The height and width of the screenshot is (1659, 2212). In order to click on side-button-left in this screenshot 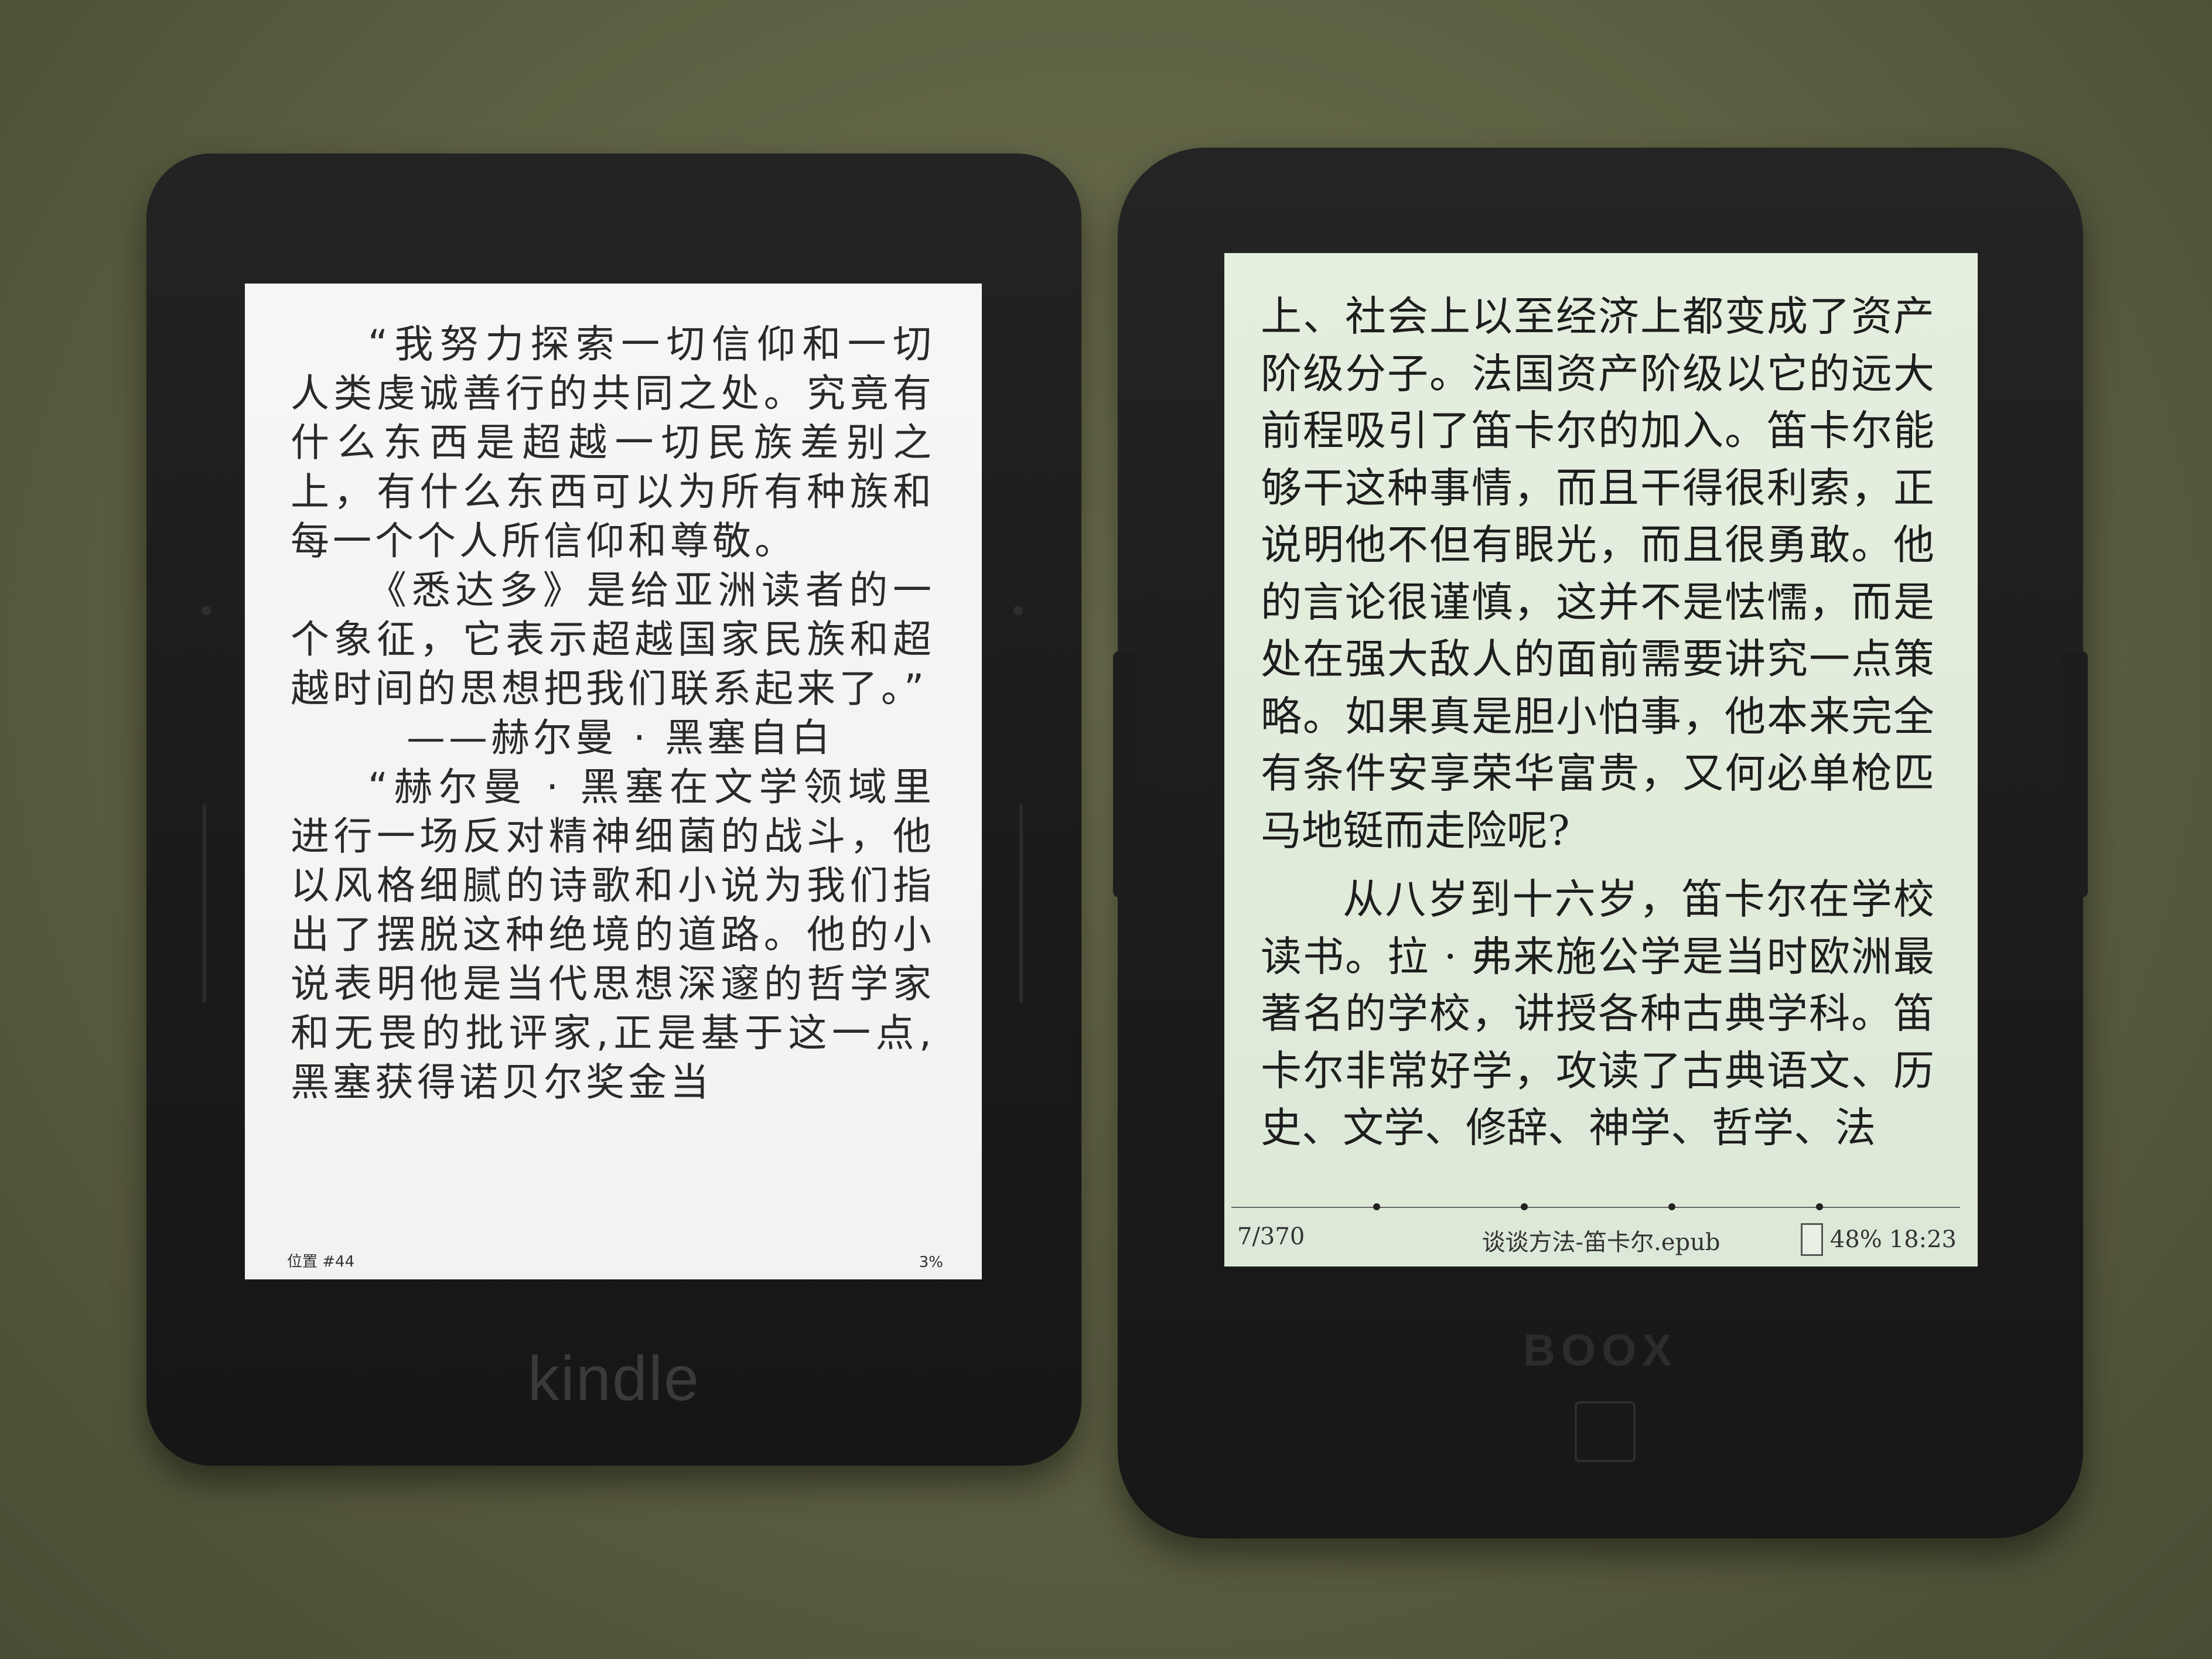, I will do `click(1127, 774)`.